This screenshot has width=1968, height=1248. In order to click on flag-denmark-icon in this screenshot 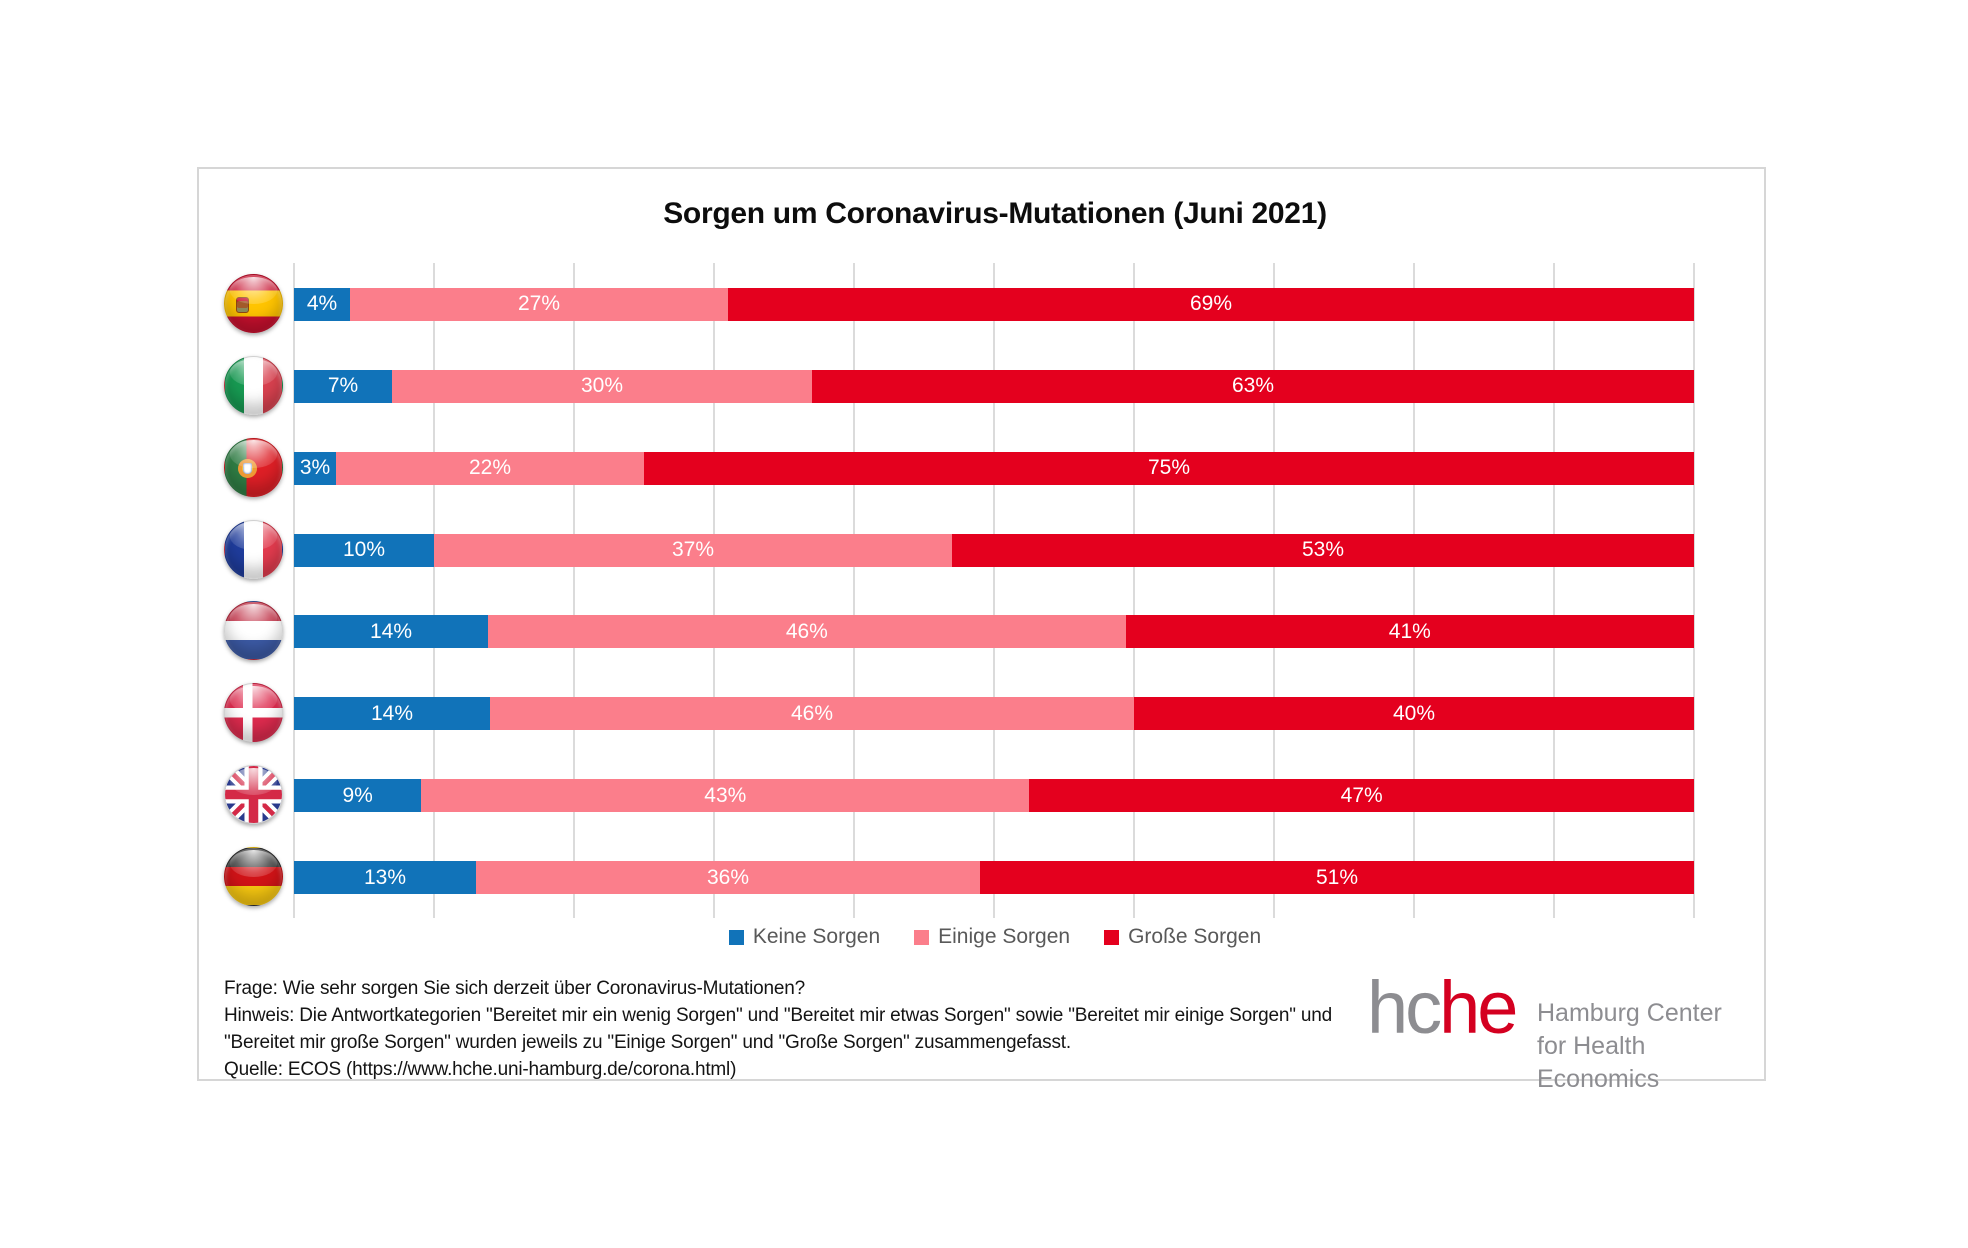, I will do `click(253, 713)`.